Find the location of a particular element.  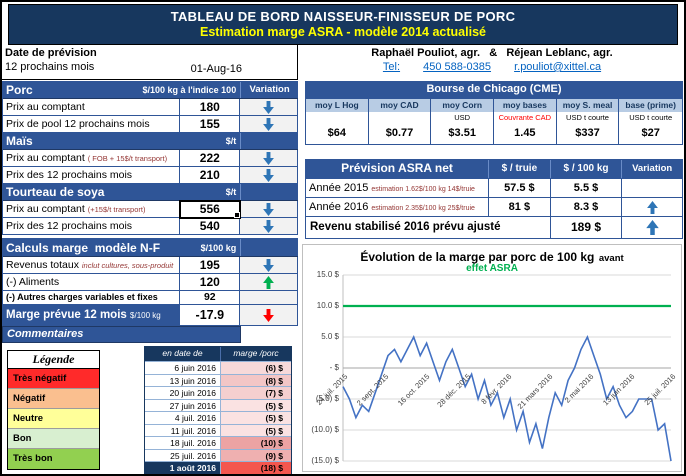

price-cell-porc-pool: 155 is located at coordinates (210, 124).